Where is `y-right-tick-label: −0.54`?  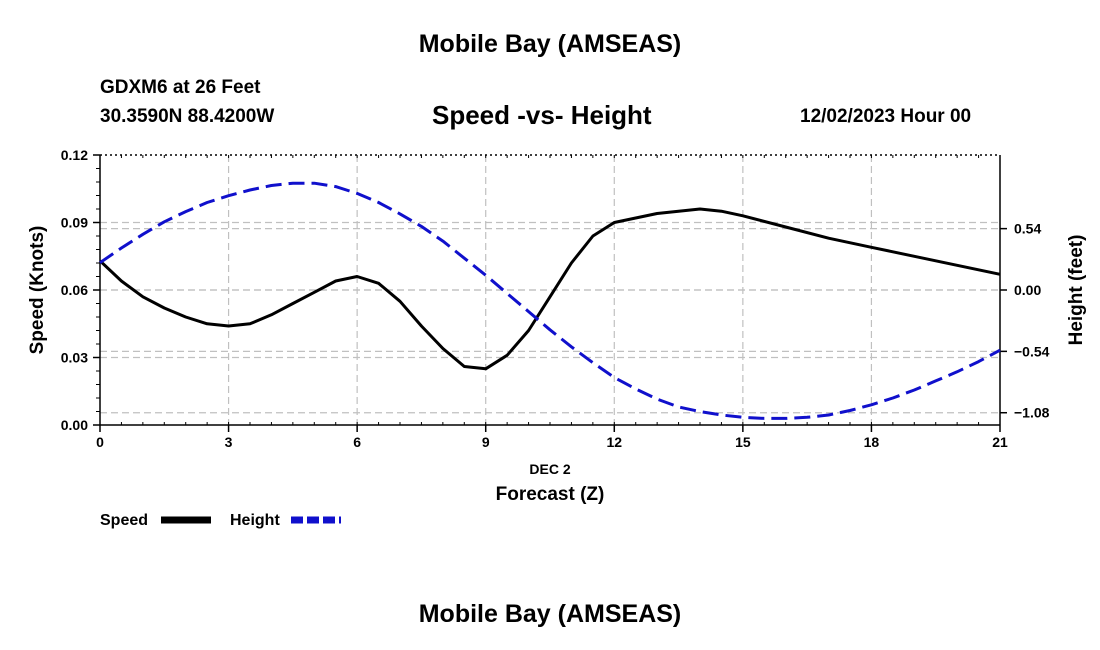 y-right-tick-label: −0.54 is located at coordinates (1032, 351).